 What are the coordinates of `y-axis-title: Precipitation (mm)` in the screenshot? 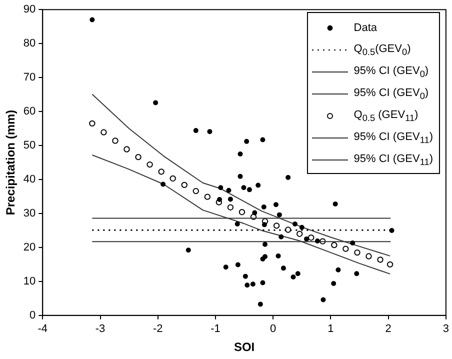 It's located at (11, 163).